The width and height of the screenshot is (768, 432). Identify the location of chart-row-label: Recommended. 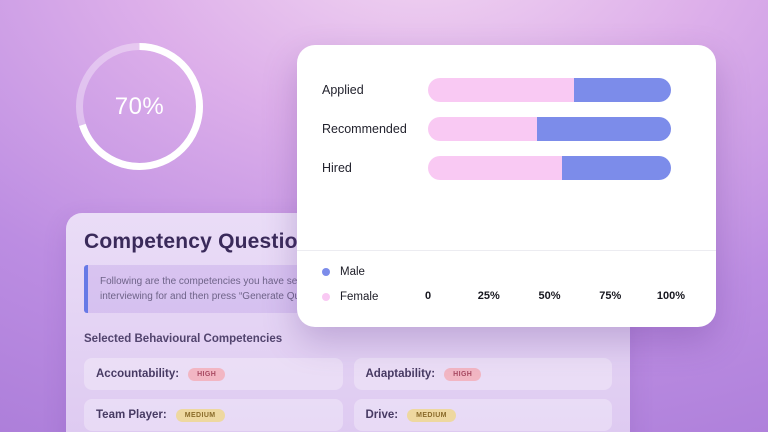
(364, 129).